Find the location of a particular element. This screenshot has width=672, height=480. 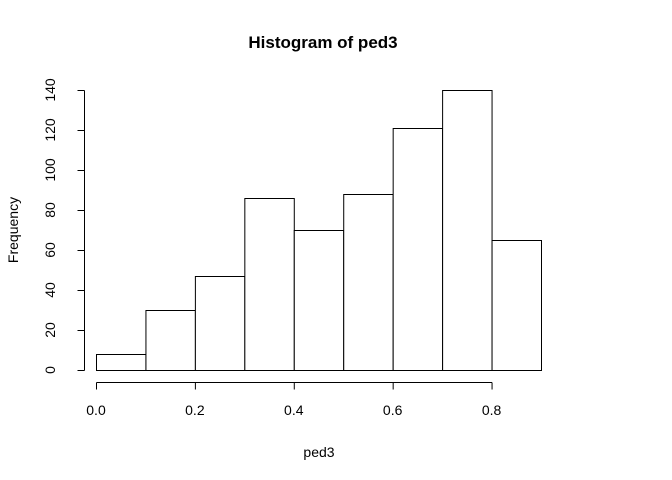

x-tick-label: 0.8 is located at coordinates (492, 410).